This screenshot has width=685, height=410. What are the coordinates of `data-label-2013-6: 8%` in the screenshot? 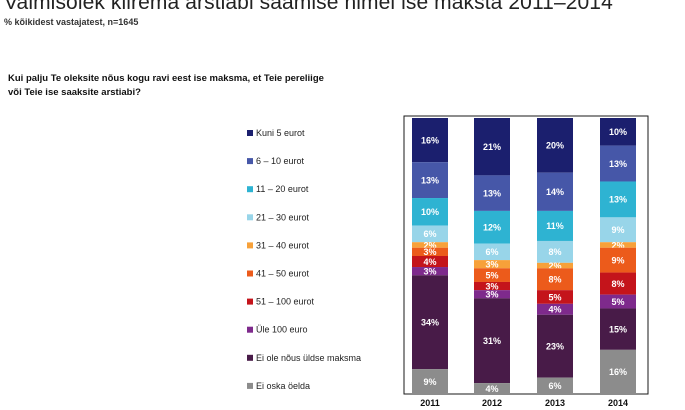 It's located at (554, 280).